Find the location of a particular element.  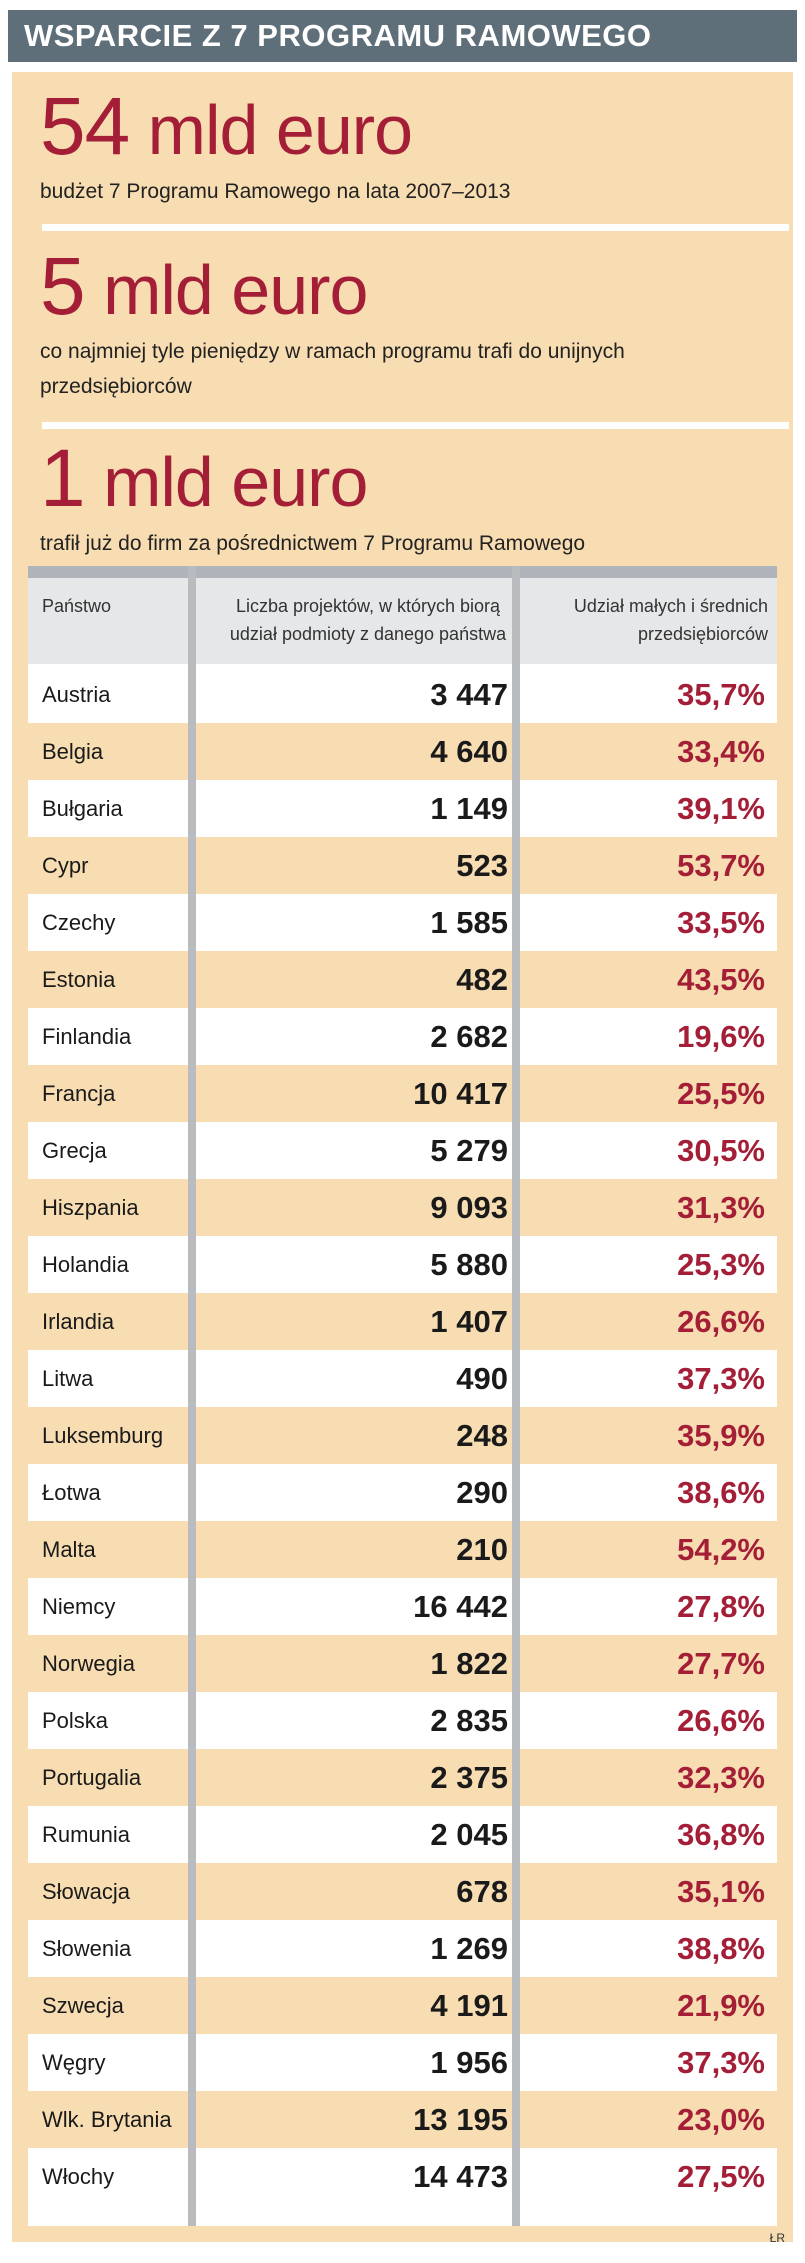

sme-share-cell: 27,8% is located at coordinates (721, 1606).